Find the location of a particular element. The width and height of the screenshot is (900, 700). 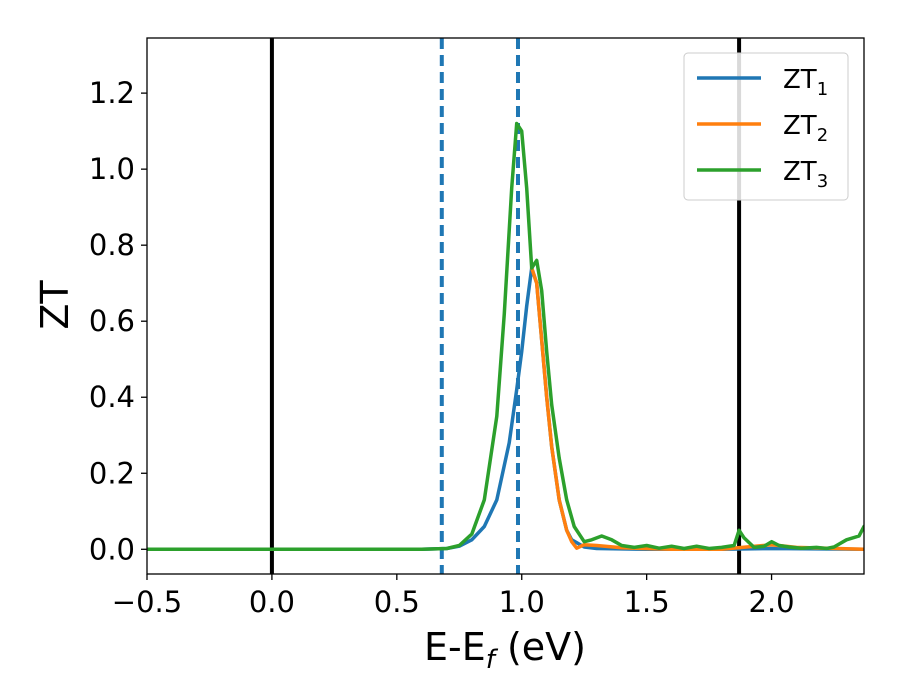

y-tick-label: 0.4 is located at coordinates (112, 397).